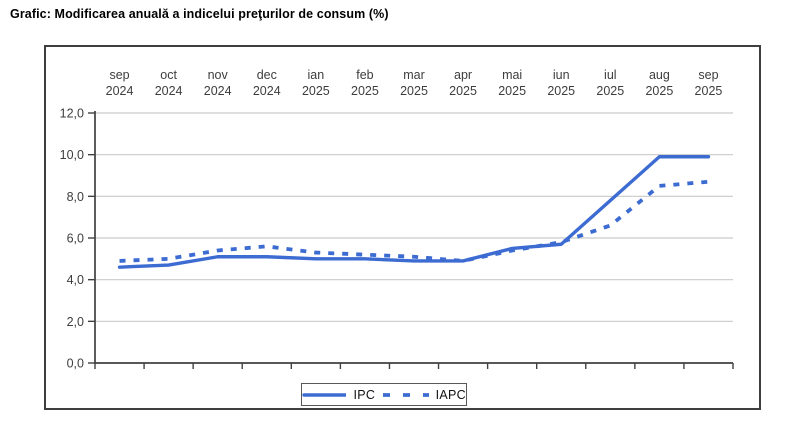 The width and height of the screenshot is (800, 421). What do you see at coordinates (406, 394) in the screenshot?
I see `iapc-dashed-line-sample` at bounding box center [406, 394].